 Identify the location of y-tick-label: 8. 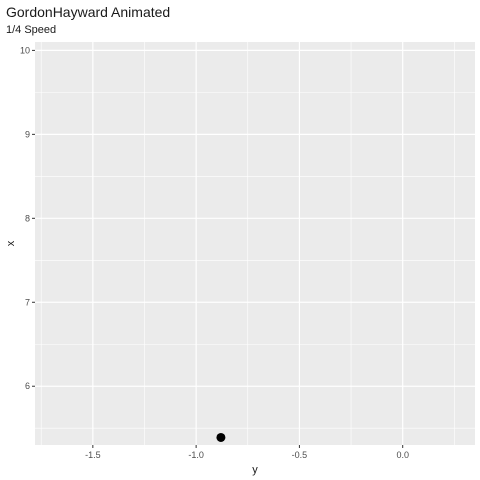
(27, 218).